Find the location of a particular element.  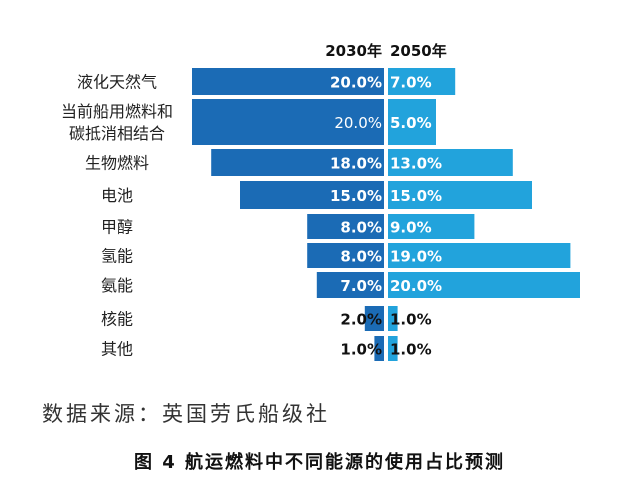

value-label-2050-2: 13.0% is located at coordinates (416, 164).